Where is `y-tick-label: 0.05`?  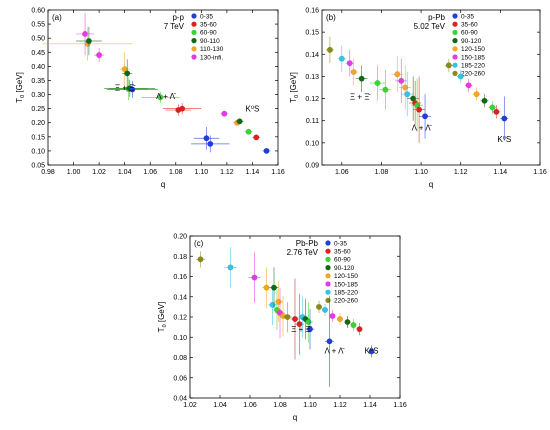 y-tick-label: 0.05 is located at coordinates (38, 166).